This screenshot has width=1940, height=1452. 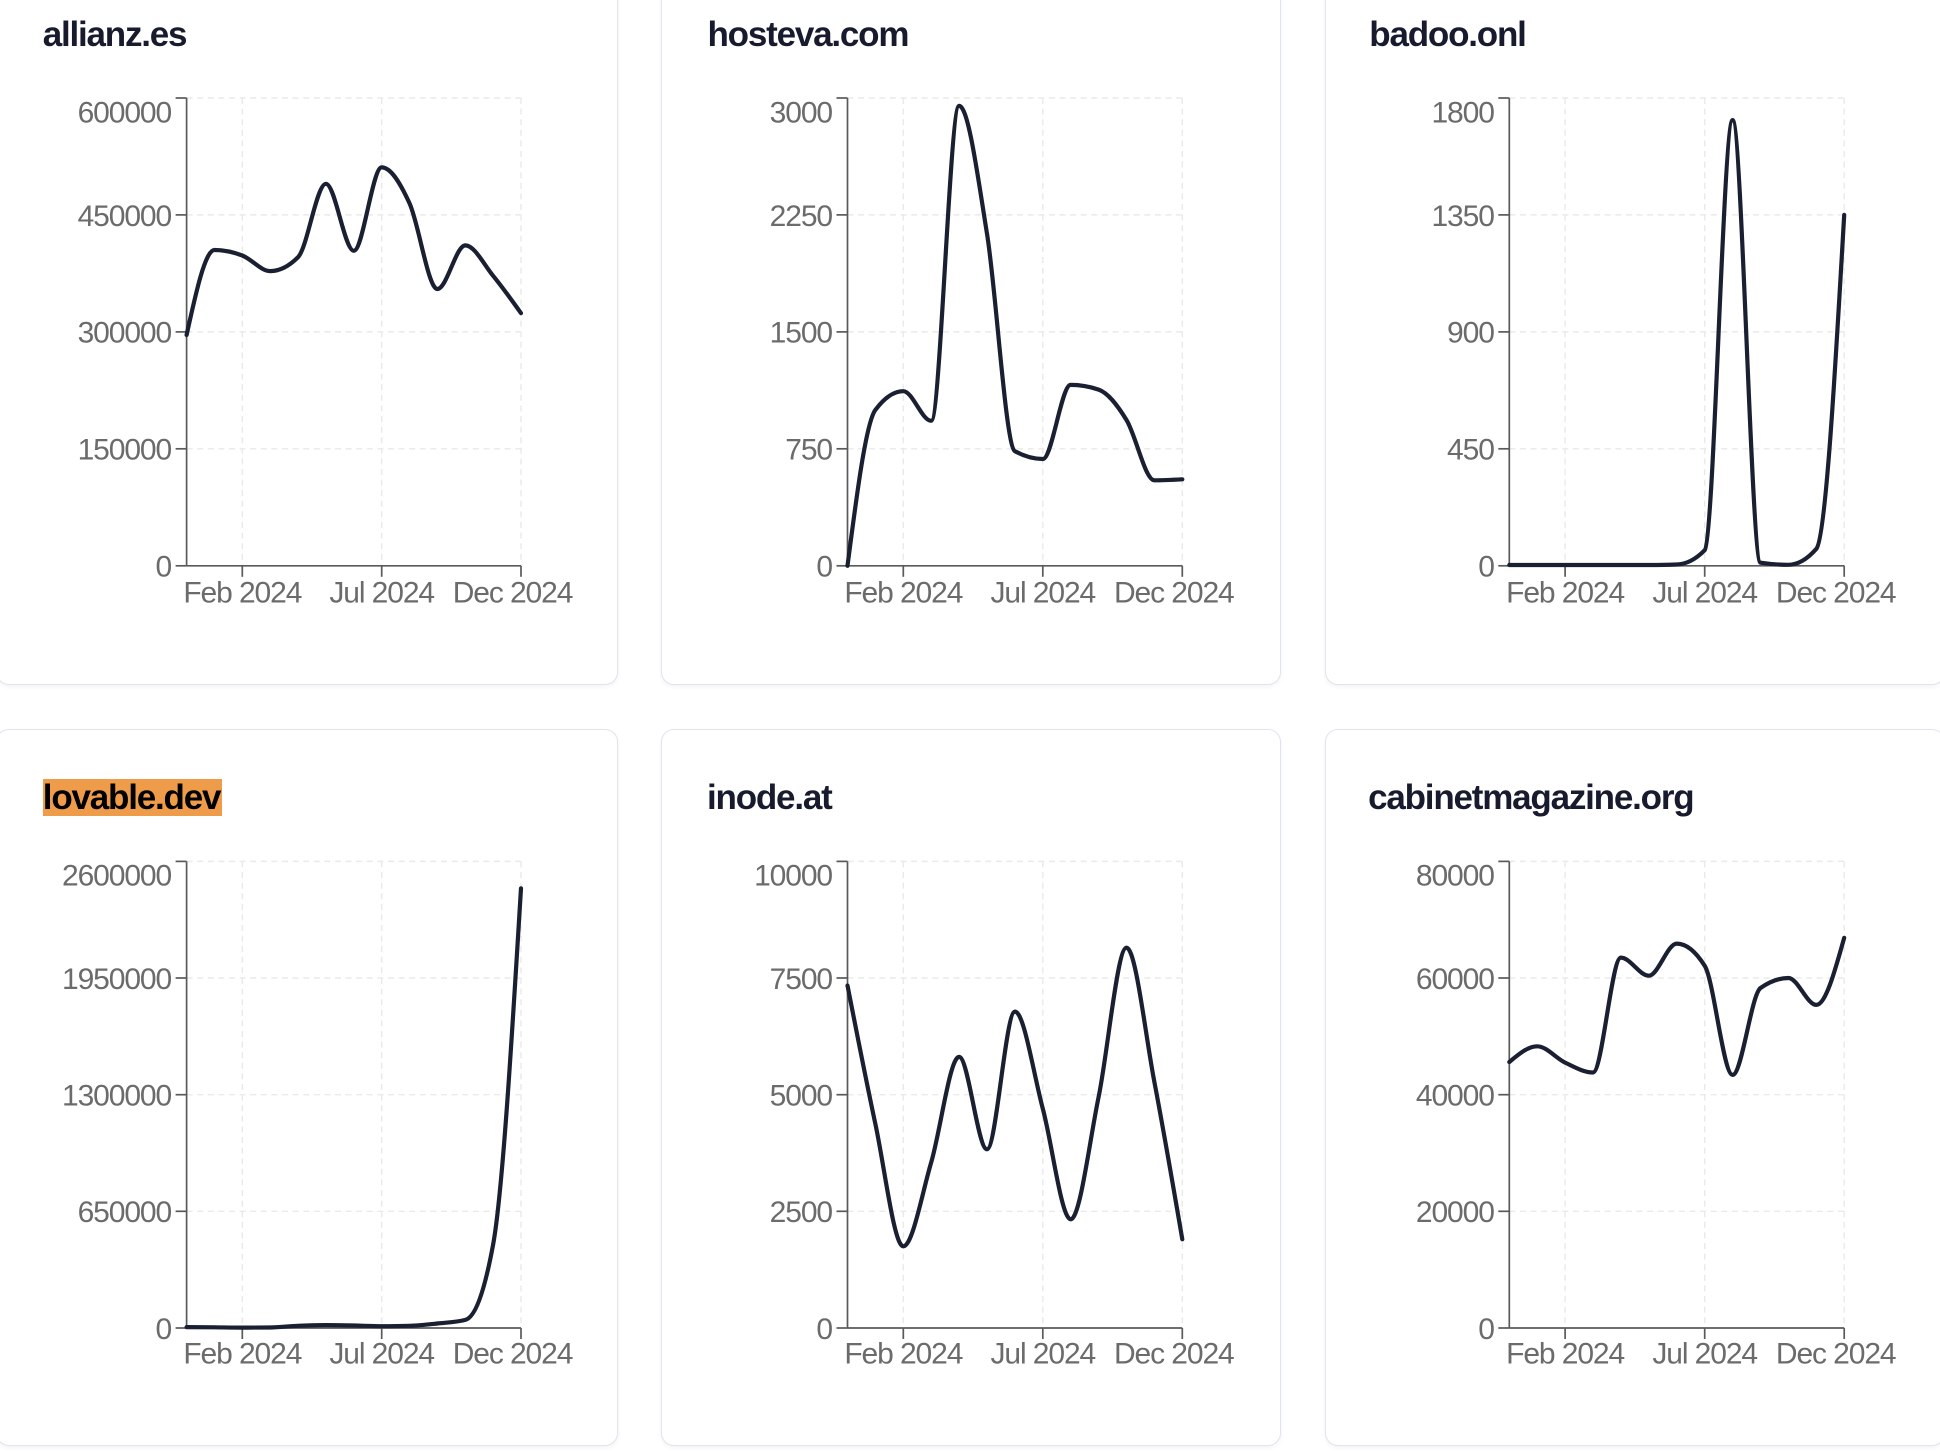 What do you see at coordinates (1455, 979) in the screenshot?
I see `svg-text: 60000` at bounding box center [1455, 979].